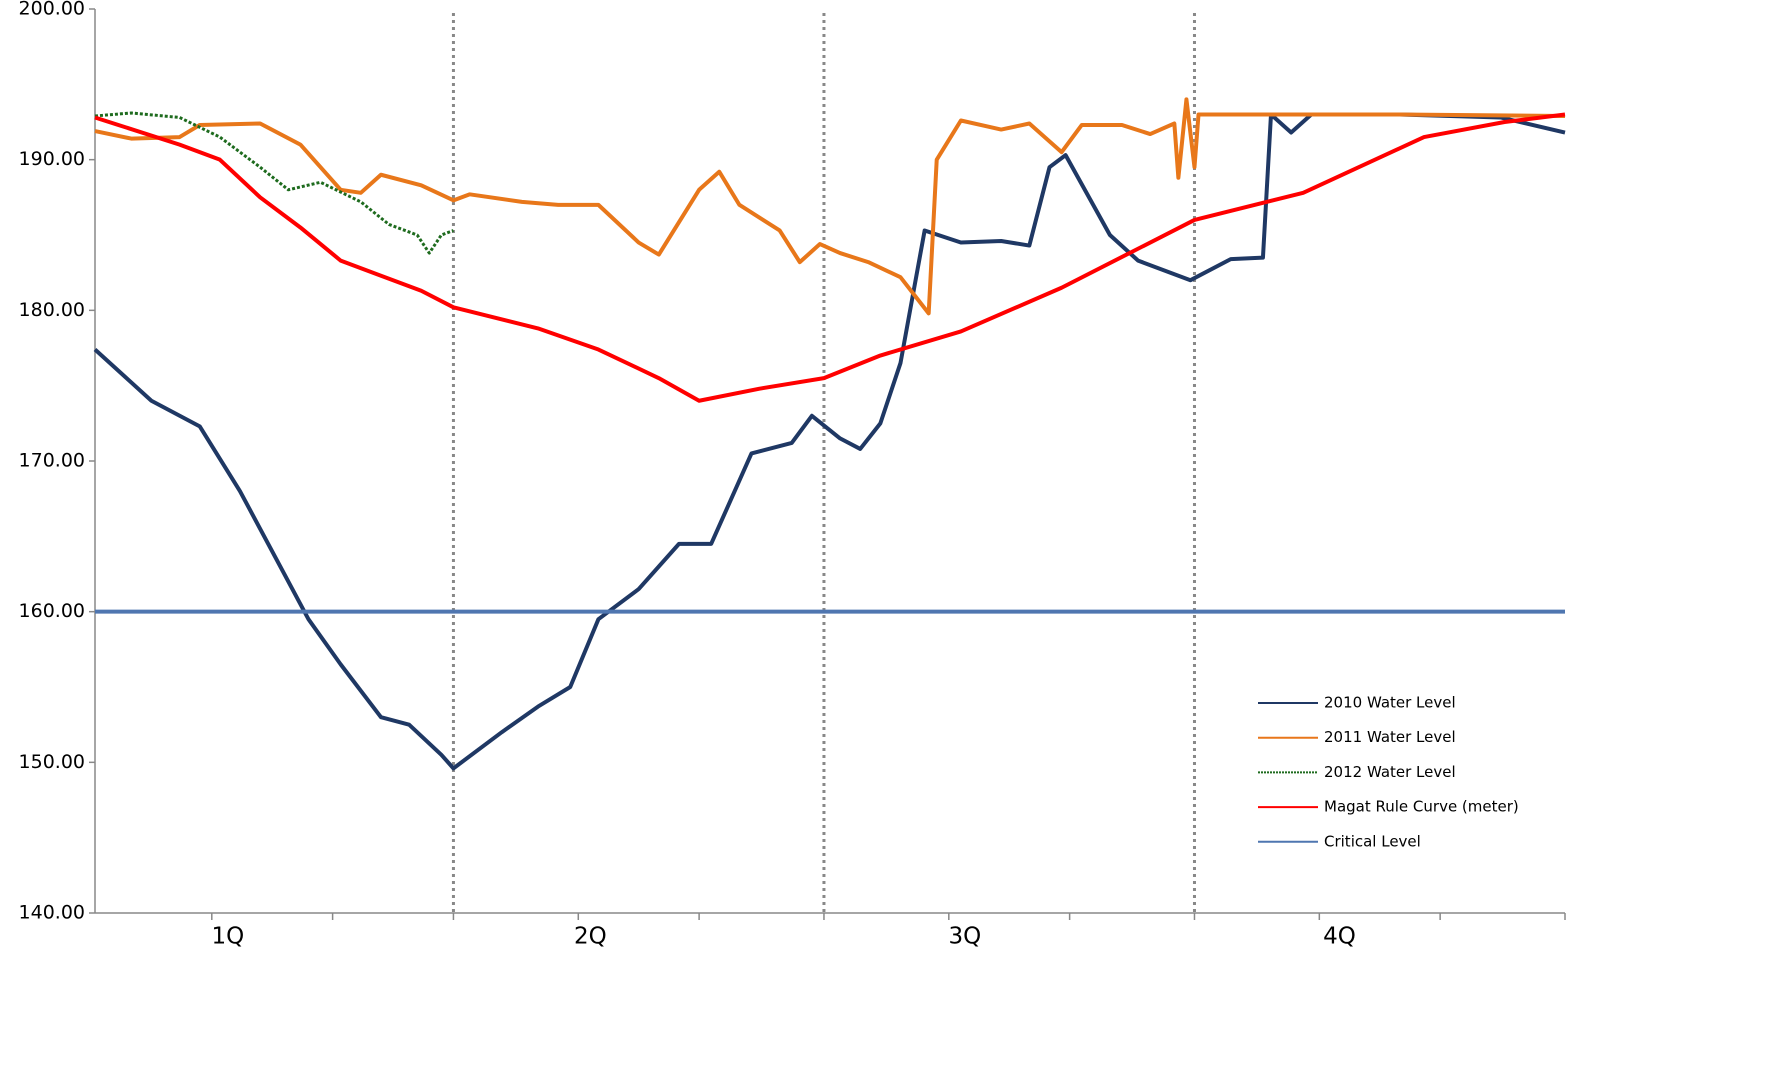  I want to click on y-tick-label: 190.00, so click(52, 159).